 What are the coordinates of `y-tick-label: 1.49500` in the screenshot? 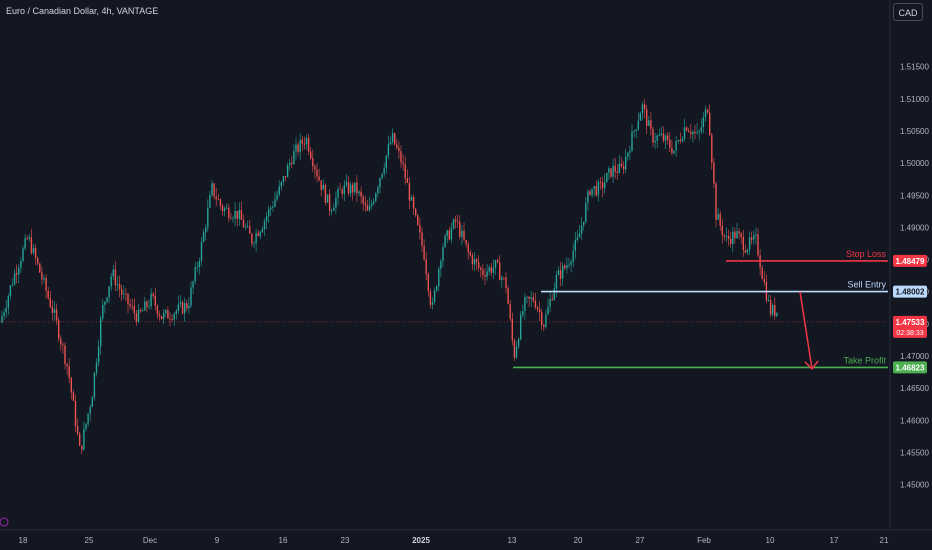 It's located at (914, 195).